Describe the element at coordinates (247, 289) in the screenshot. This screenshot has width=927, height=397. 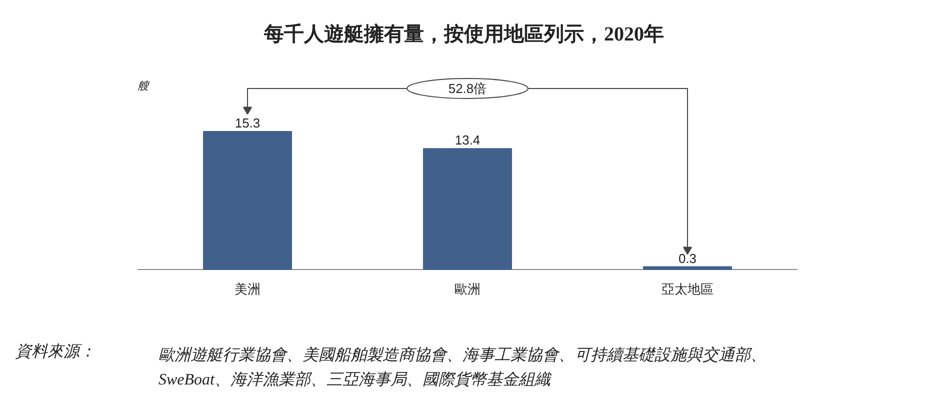
I see `x-tick-label: 美洲` at that location.